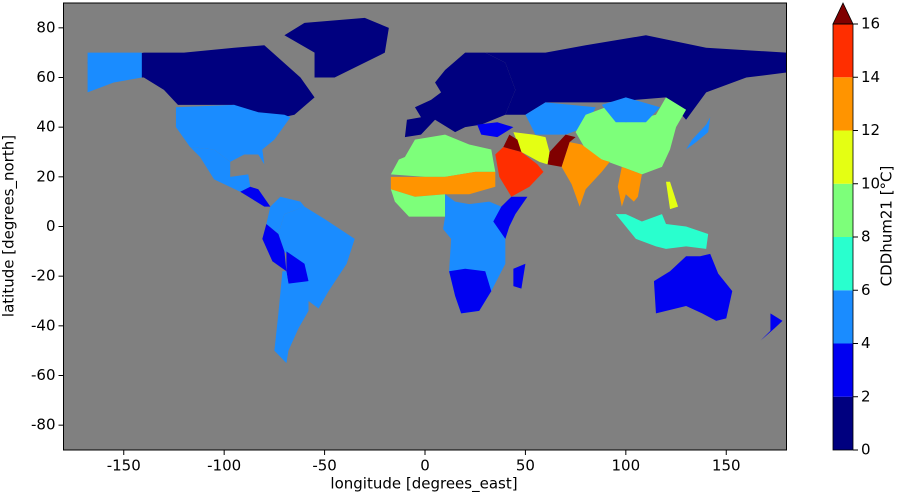 The image size is (900, 499). I want to click on colorbar-tick-label: 10, so click(870, 183).